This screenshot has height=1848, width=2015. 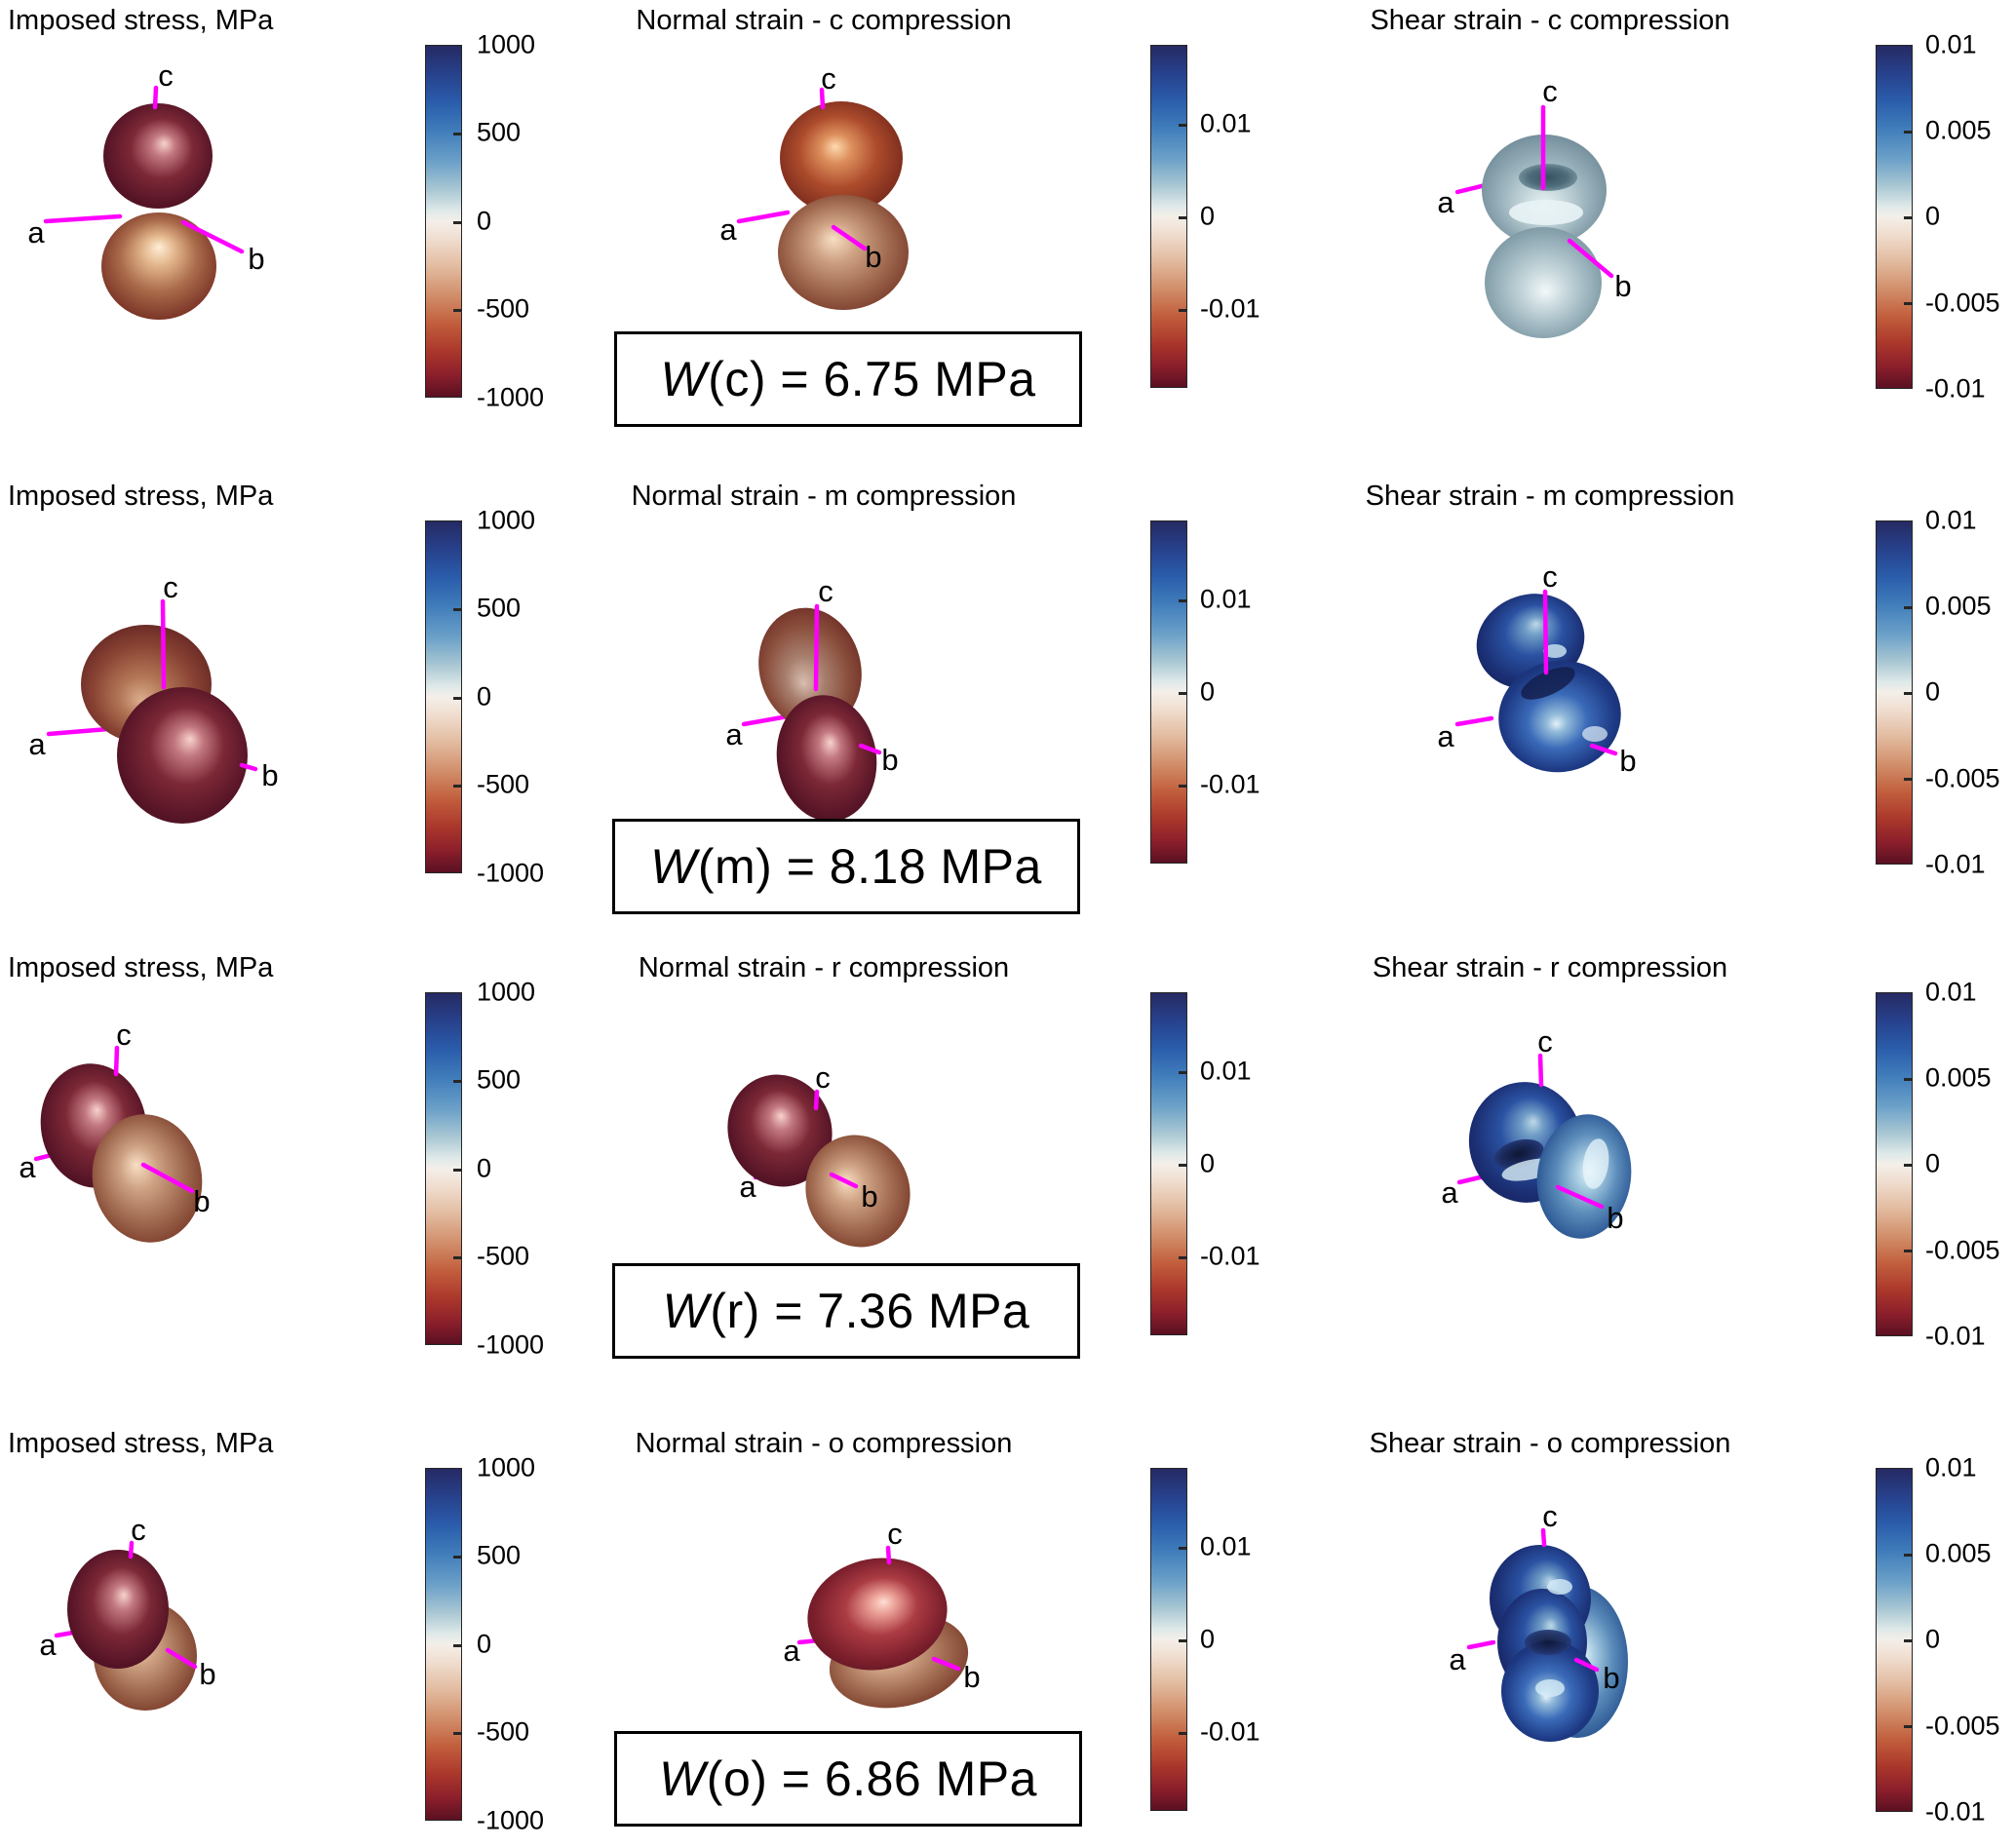 What do you see at coordinates (1894, 217) in the screenshot?
I see `colorbar-shear-c` at bounding box center [1894, 217].